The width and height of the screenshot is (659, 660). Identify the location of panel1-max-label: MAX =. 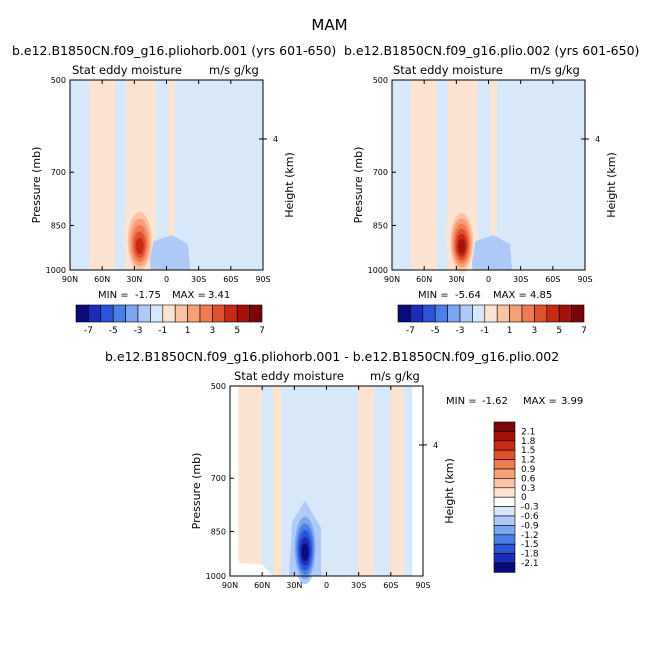
(189, 295).